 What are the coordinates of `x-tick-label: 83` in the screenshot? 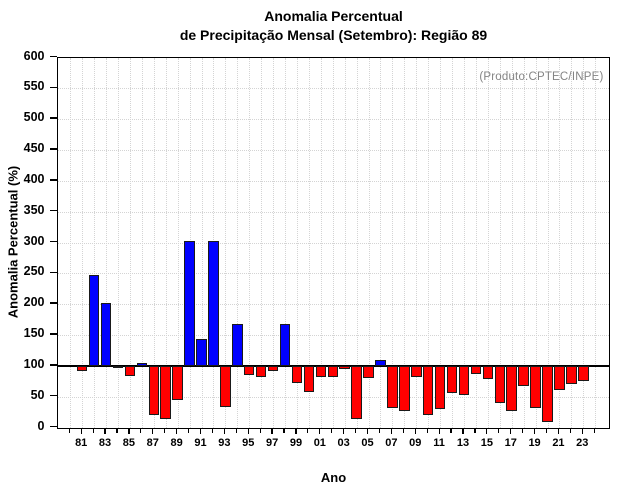 It's located at (105, 443).